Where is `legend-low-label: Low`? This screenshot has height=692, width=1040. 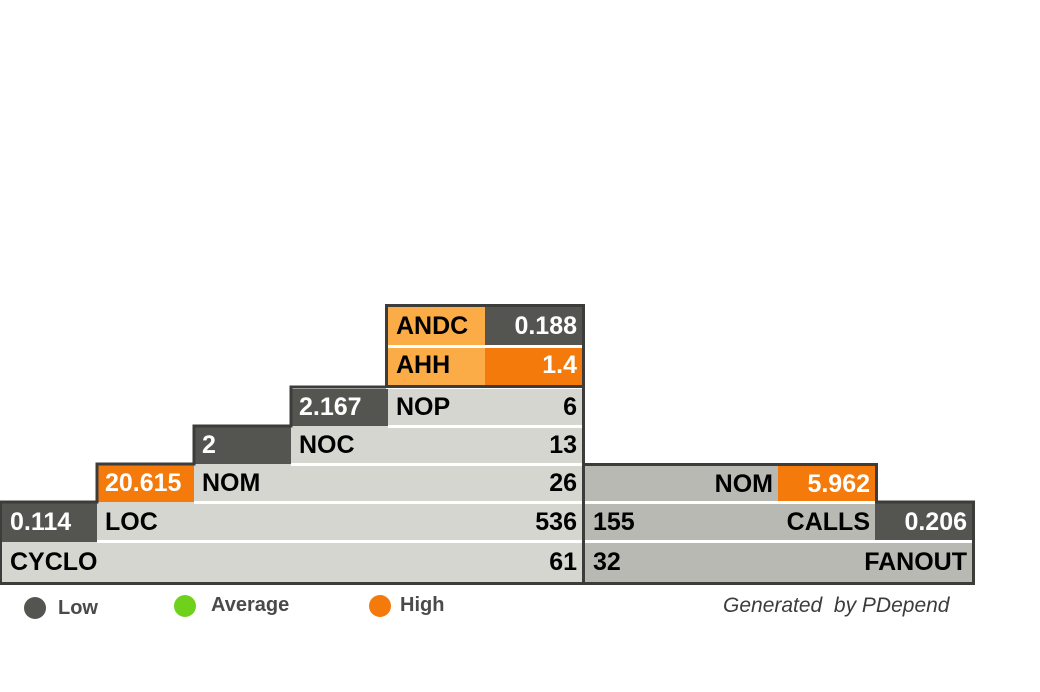 legend-low-label: Low is located at coordinates (78, 608).